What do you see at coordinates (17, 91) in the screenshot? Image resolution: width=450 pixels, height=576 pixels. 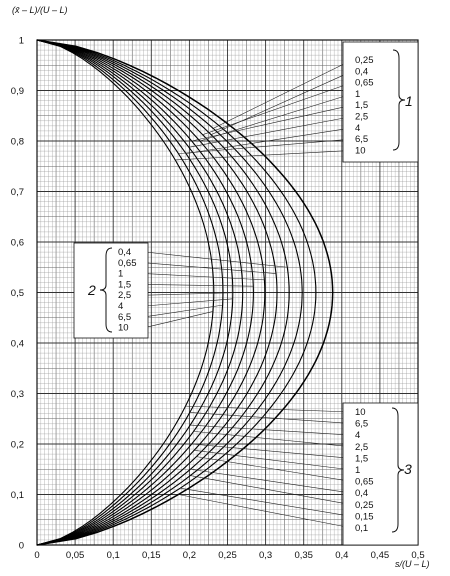 I see `y-tick-label: 0,9` at bounding box center [17, 91].